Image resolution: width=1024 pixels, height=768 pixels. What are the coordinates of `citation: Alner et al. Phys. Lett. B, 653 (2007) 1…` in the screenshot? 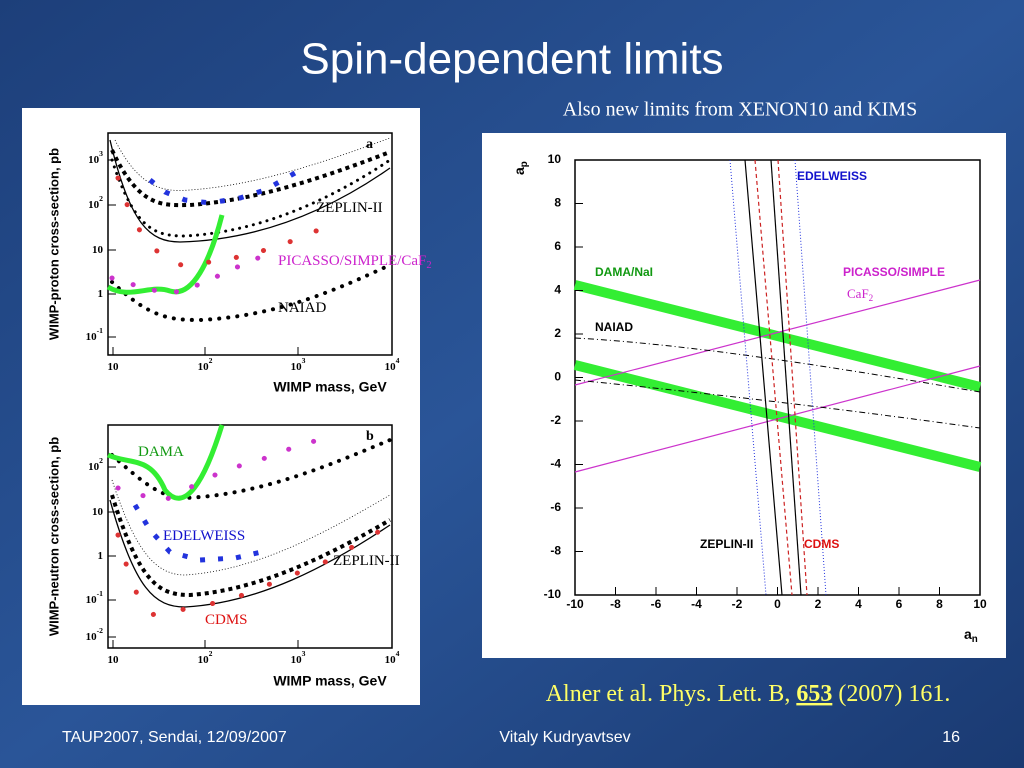 It's located at (748, 694).